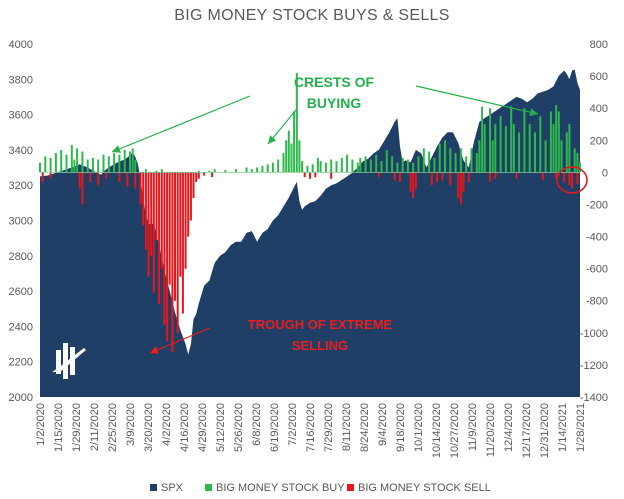 This screenshot has height=499, width=624. I want to click on x-tick-label: 5/26/2020, so click(239, 427).